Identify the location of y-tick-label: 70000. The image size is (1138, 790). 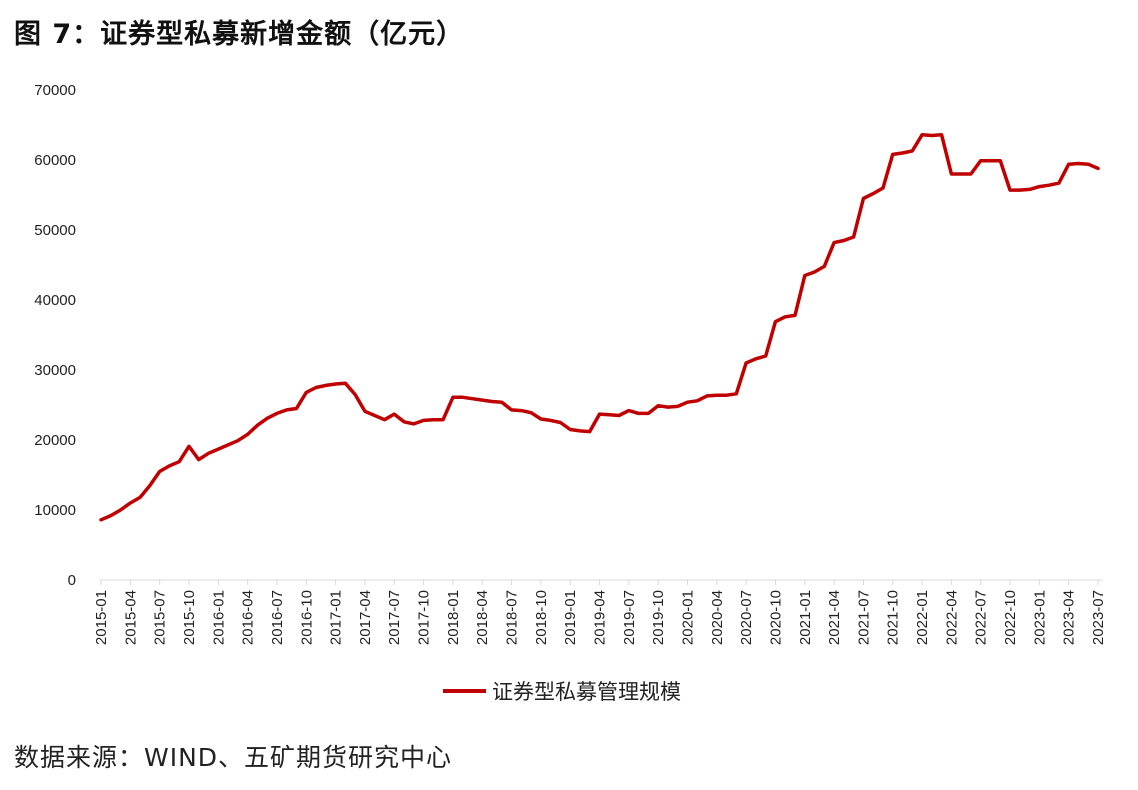
(55, 90).